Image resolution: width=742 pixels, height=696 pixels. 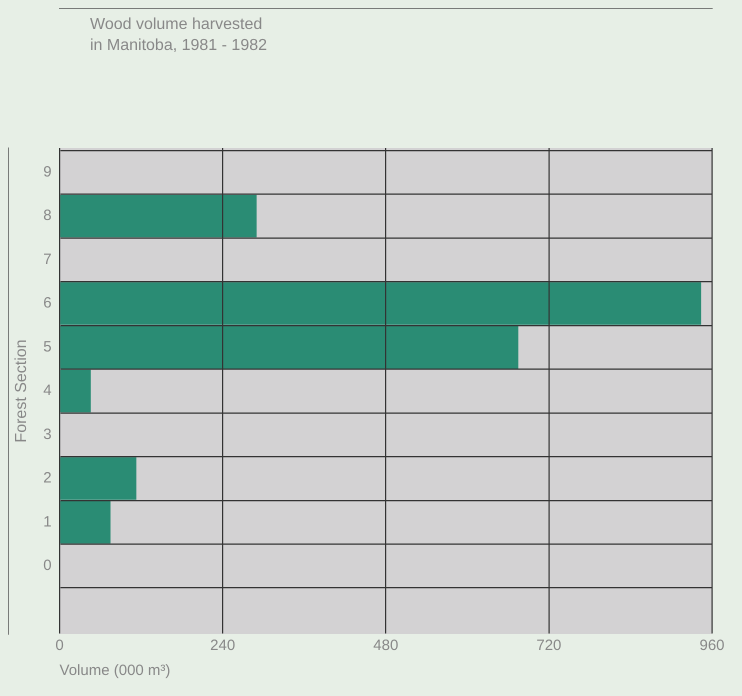 I want to click on y-tick-label: 2, so click(x=47, y=478).